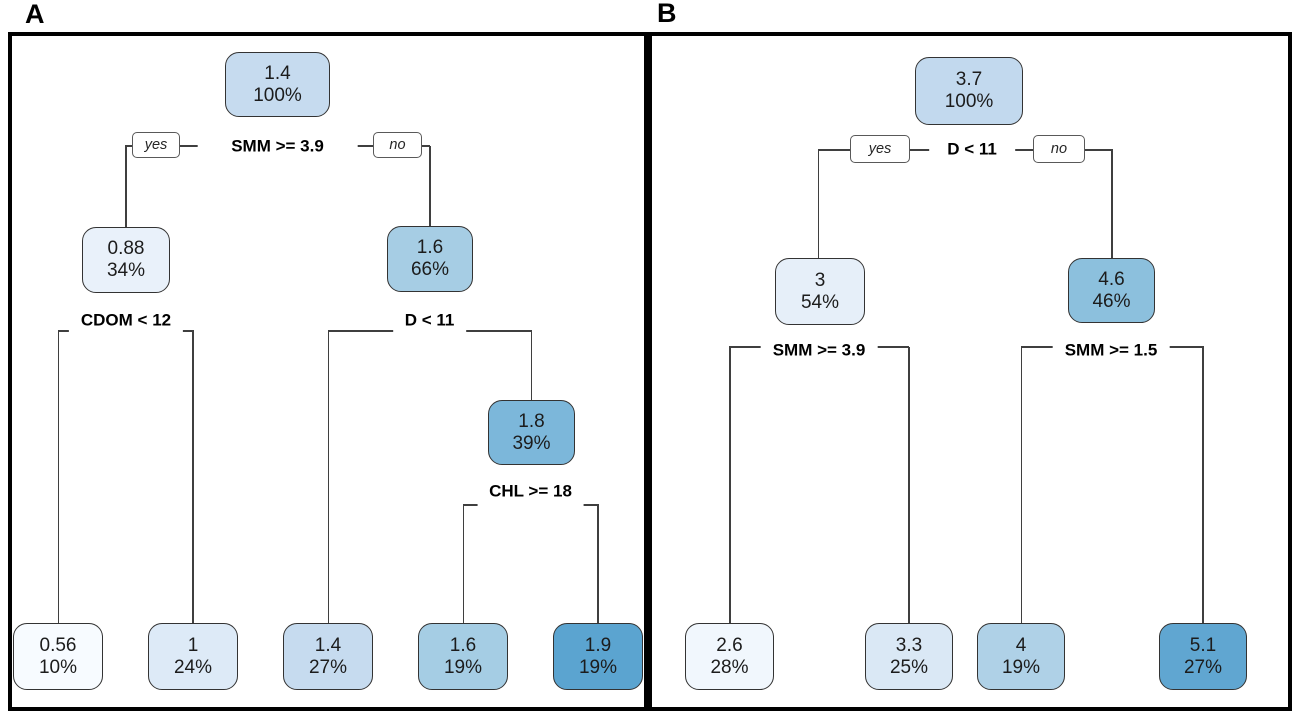  I want to click on node-value: 1.9, so click(598, 645).